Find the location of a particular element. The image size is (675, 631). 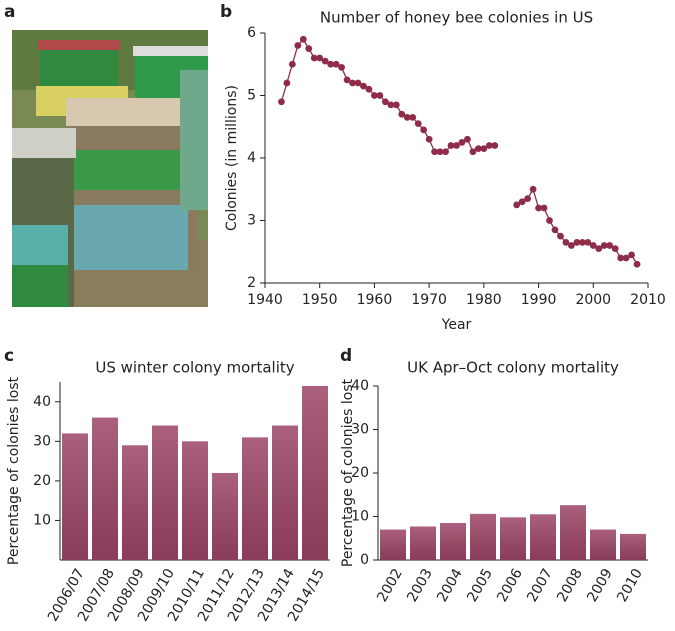

photo is located at coordinates (110, 168).